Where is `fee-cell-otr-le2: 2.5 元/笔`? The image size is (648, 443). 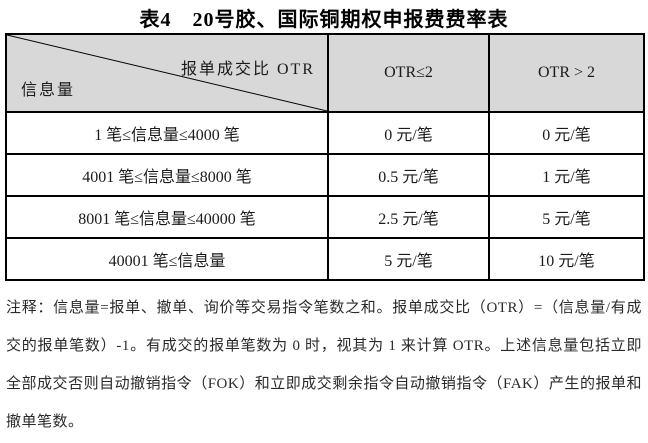 fee-cell-otr-le2: 2.5 元/笔 is located at coordinates (408, 217).